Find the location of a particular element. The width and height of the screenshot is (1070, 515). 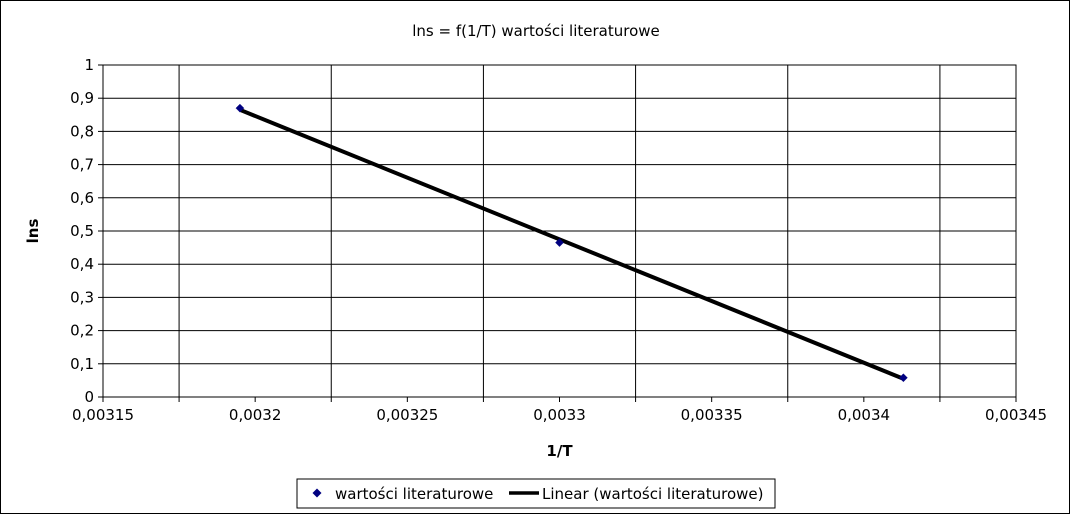

y-tick-label: 0,3 is located at coordinates (82, 297).